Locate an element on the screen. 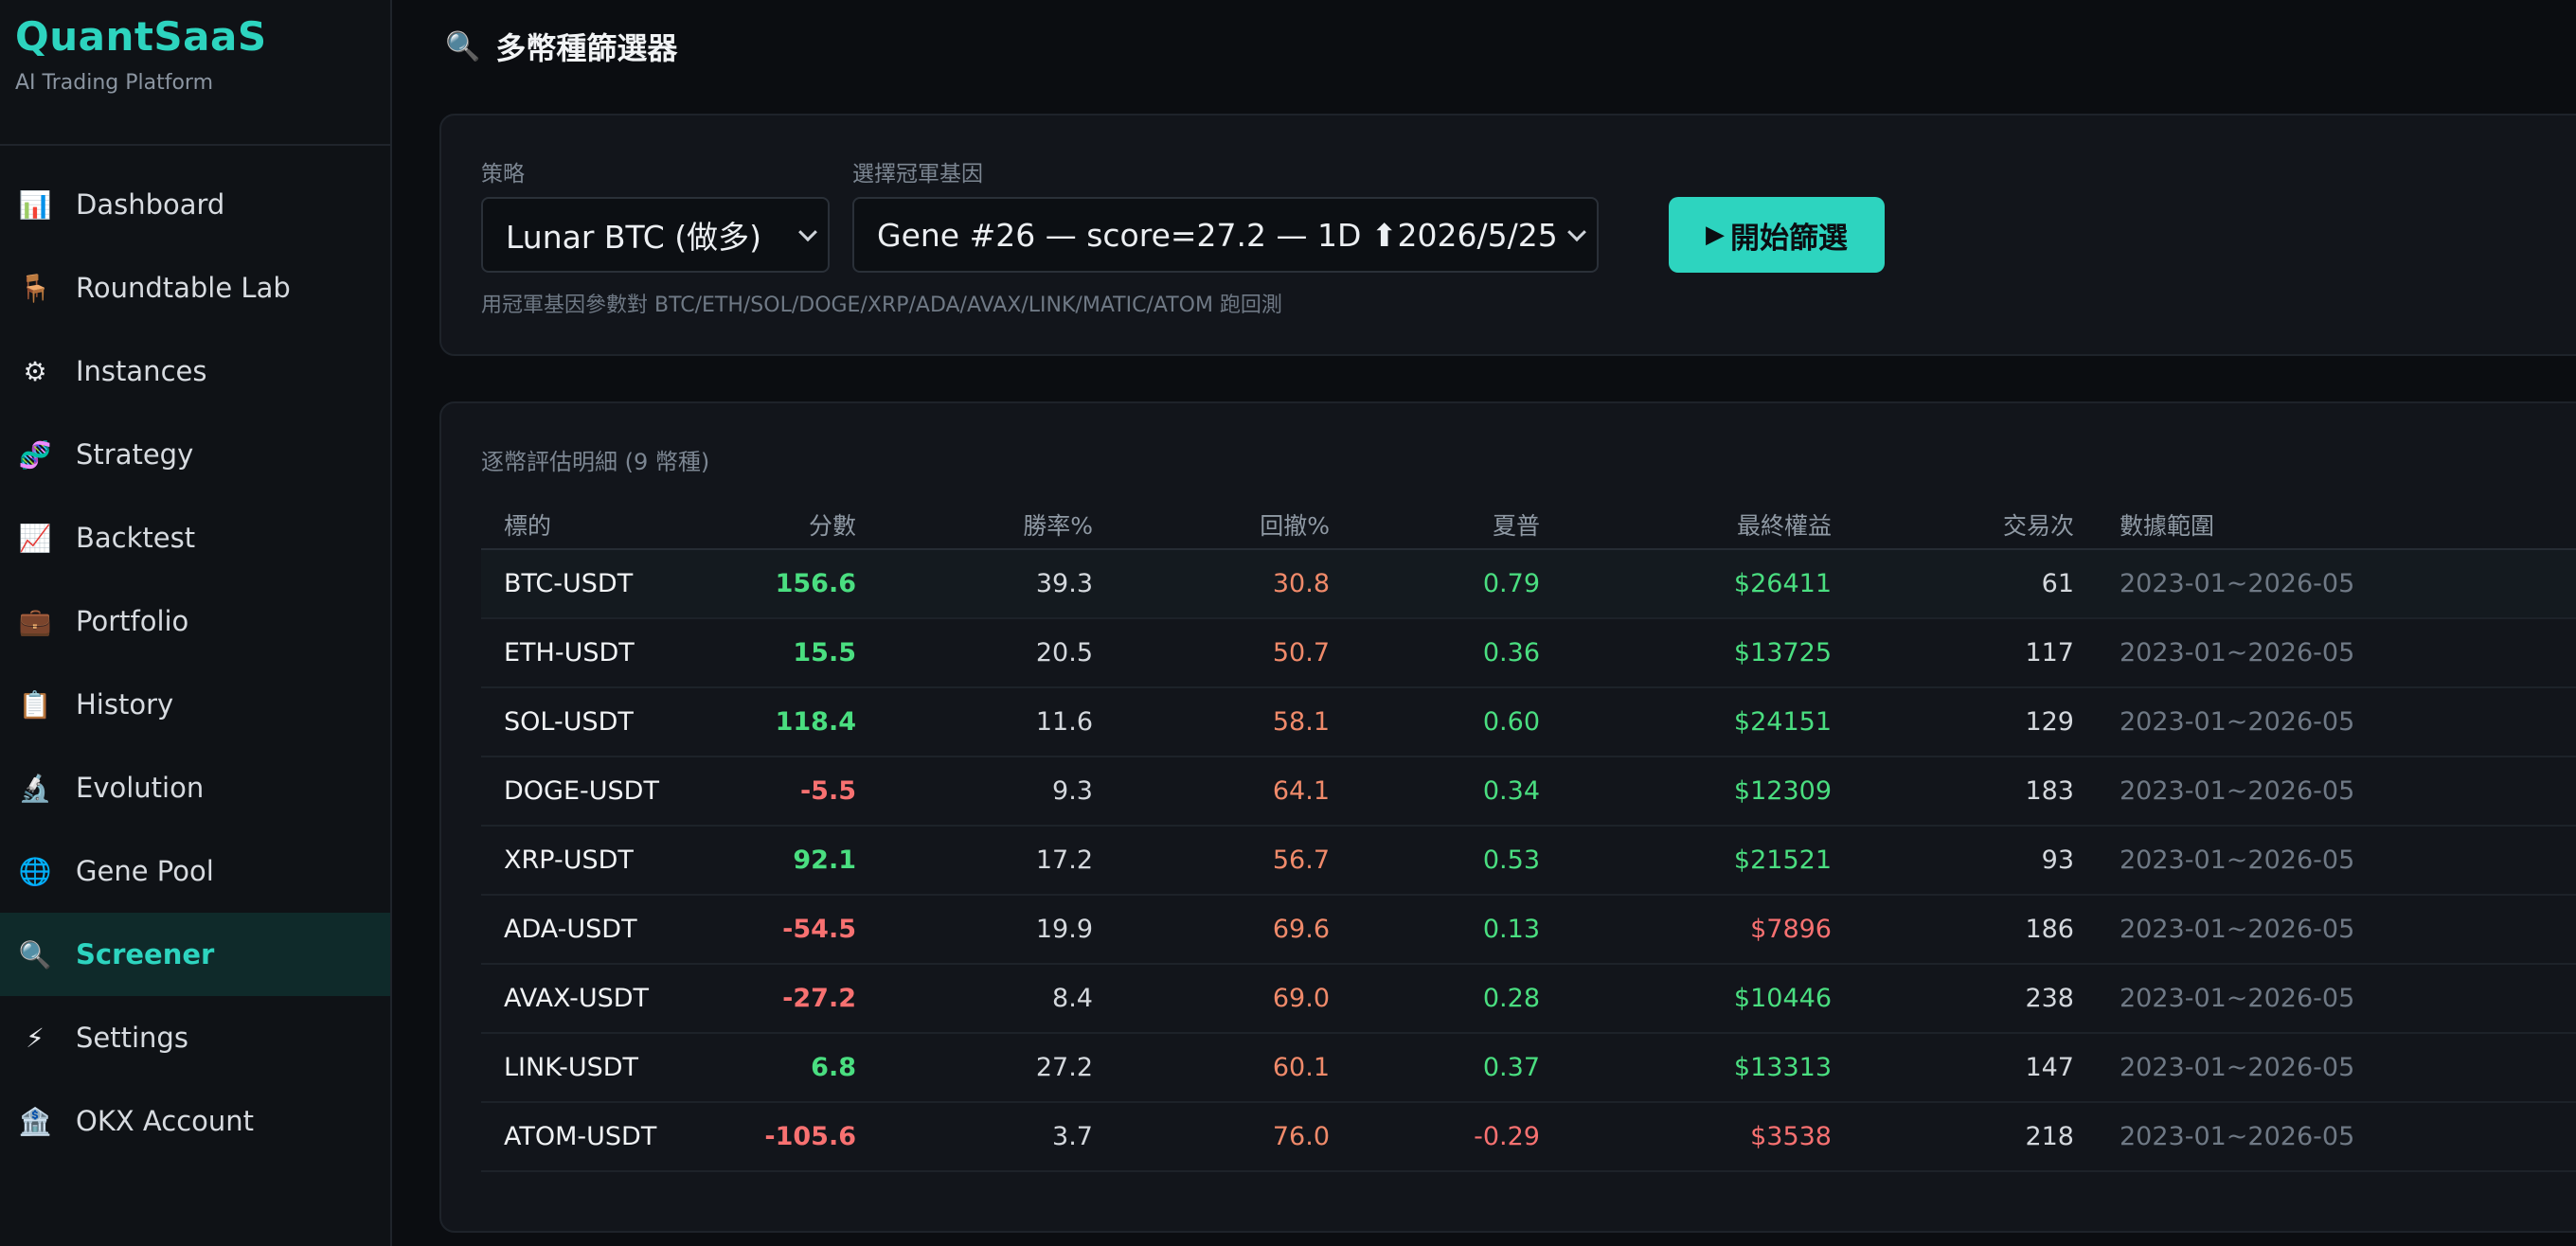 The image size is (2576, 1246). cell-final-equity: $21521 is located at coordinates (1708, 861).